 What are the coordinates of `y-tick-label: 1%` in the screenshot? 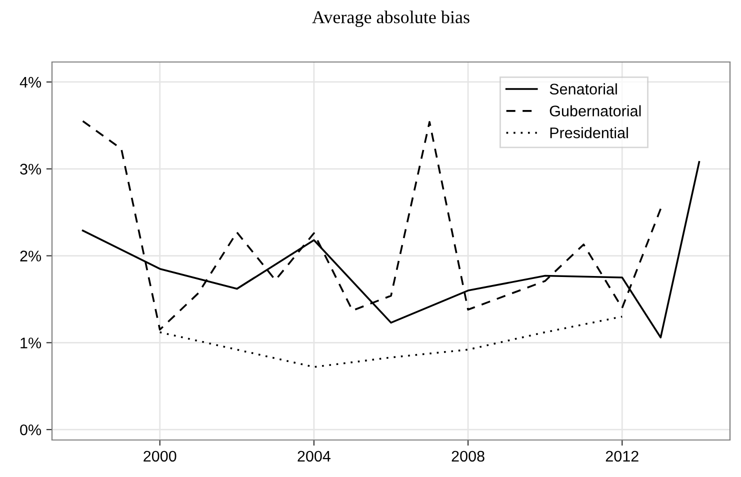 It's located at (31, 343).